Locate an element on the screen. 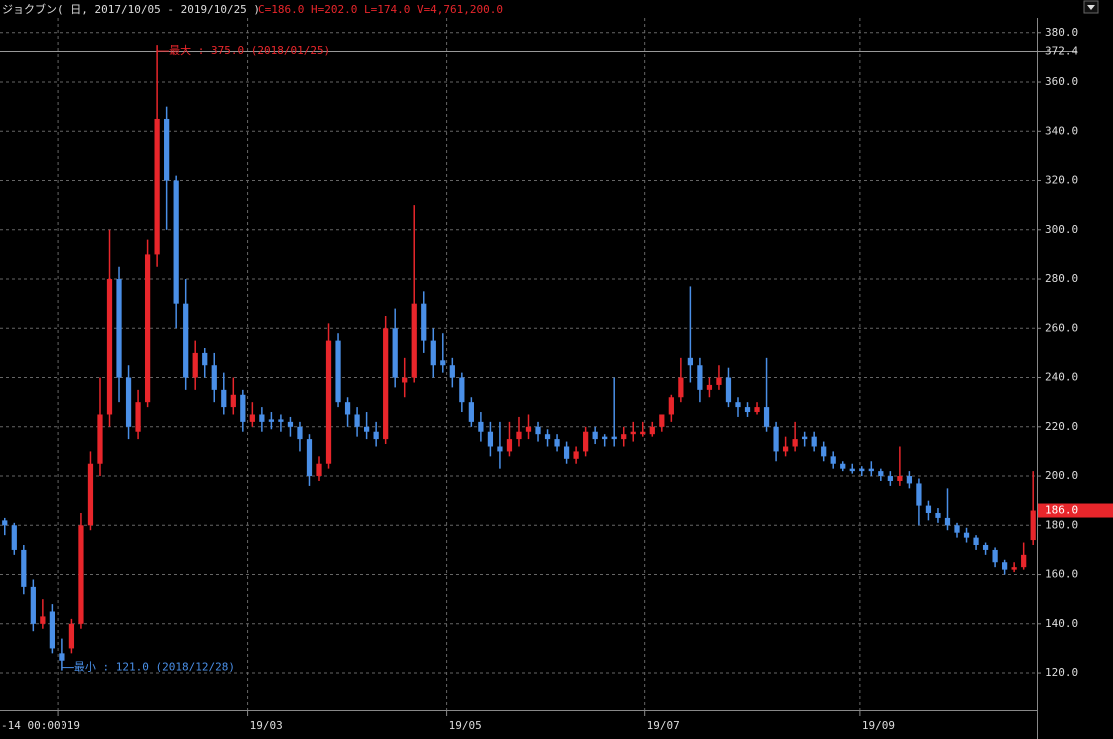 The image size is (1113, 739). y-tick-label: 240.0 is located at coordinates (1061, 377).